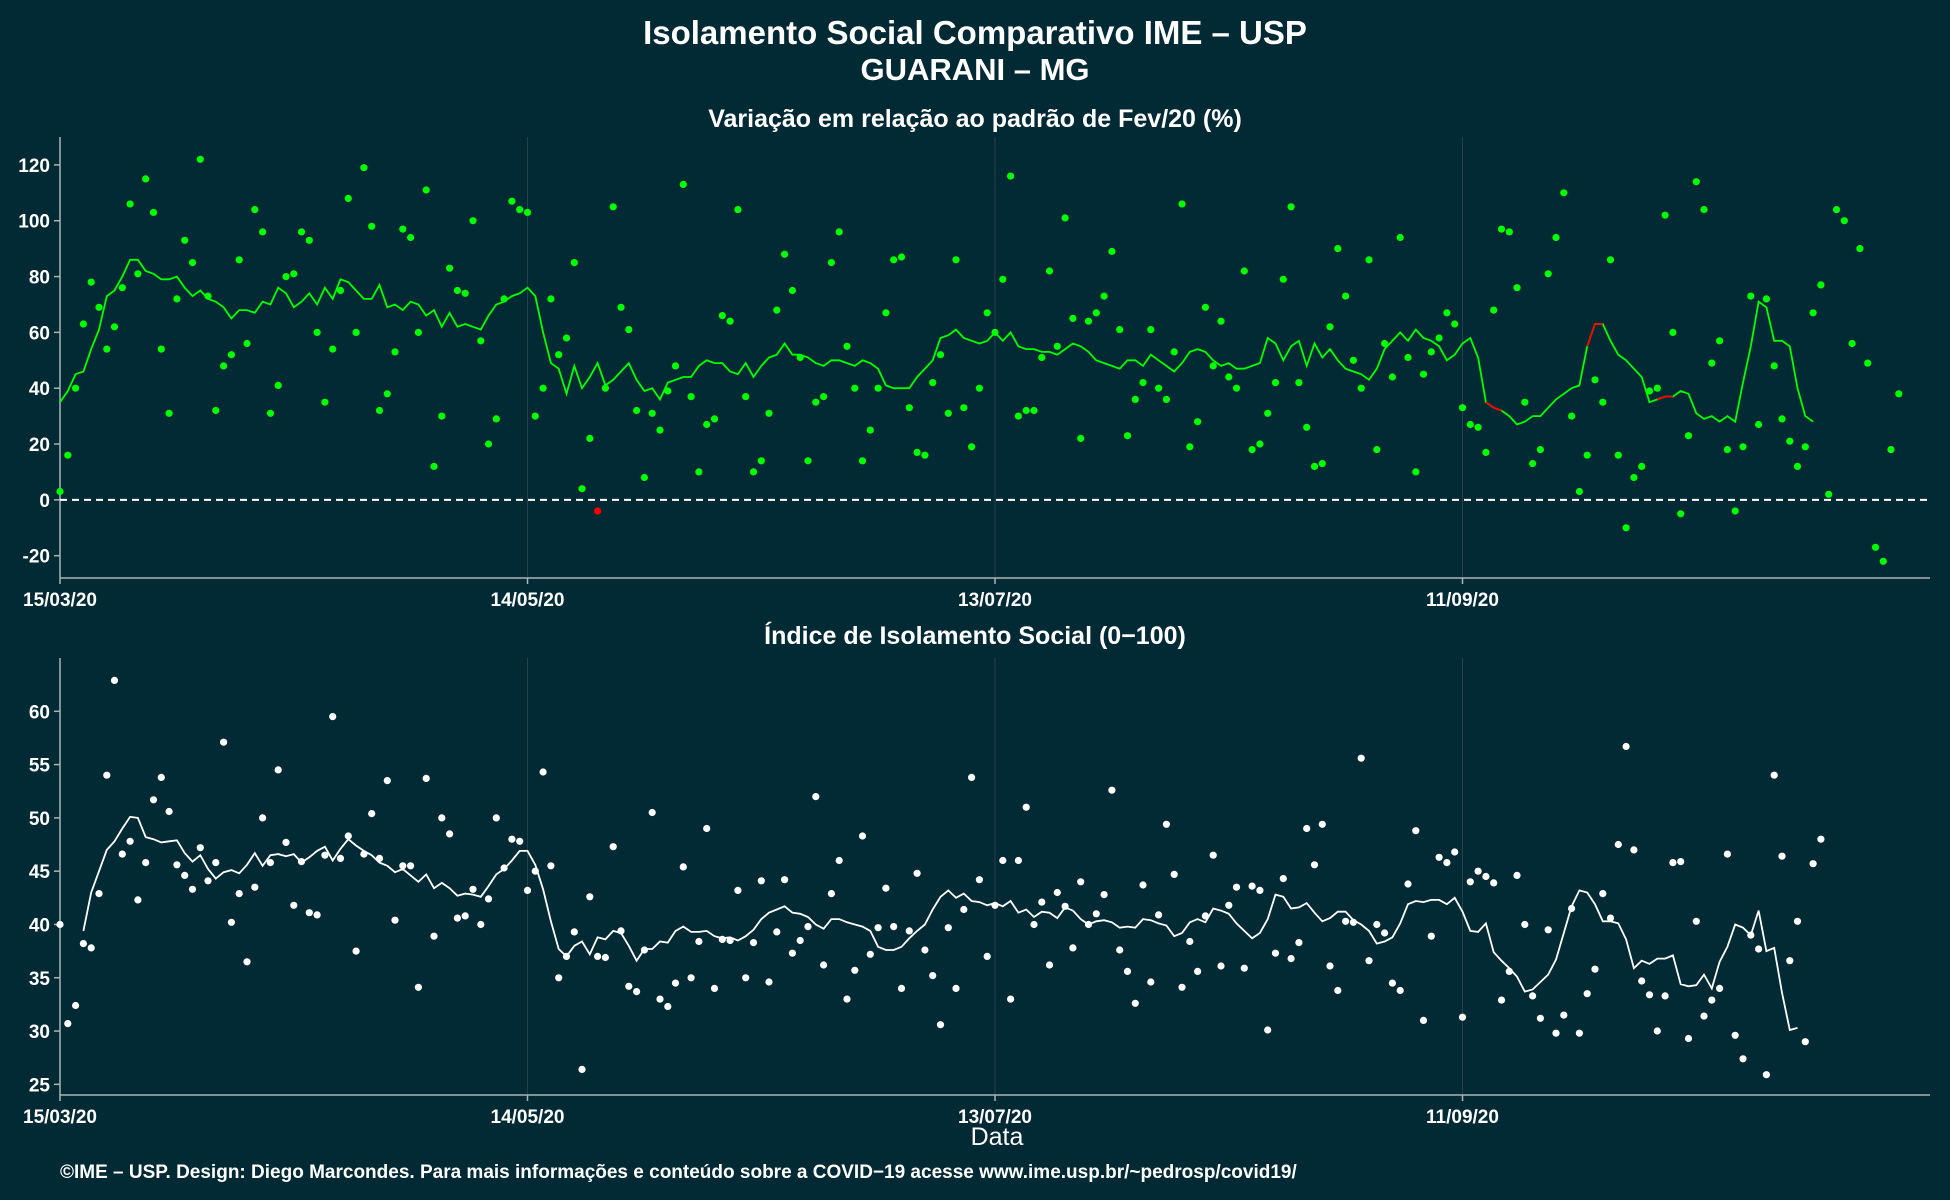  Describe the element at coordinates (1462, 1117) in the screenshot. I see `bottom-x-tick-label: 11/09/20` at that location.